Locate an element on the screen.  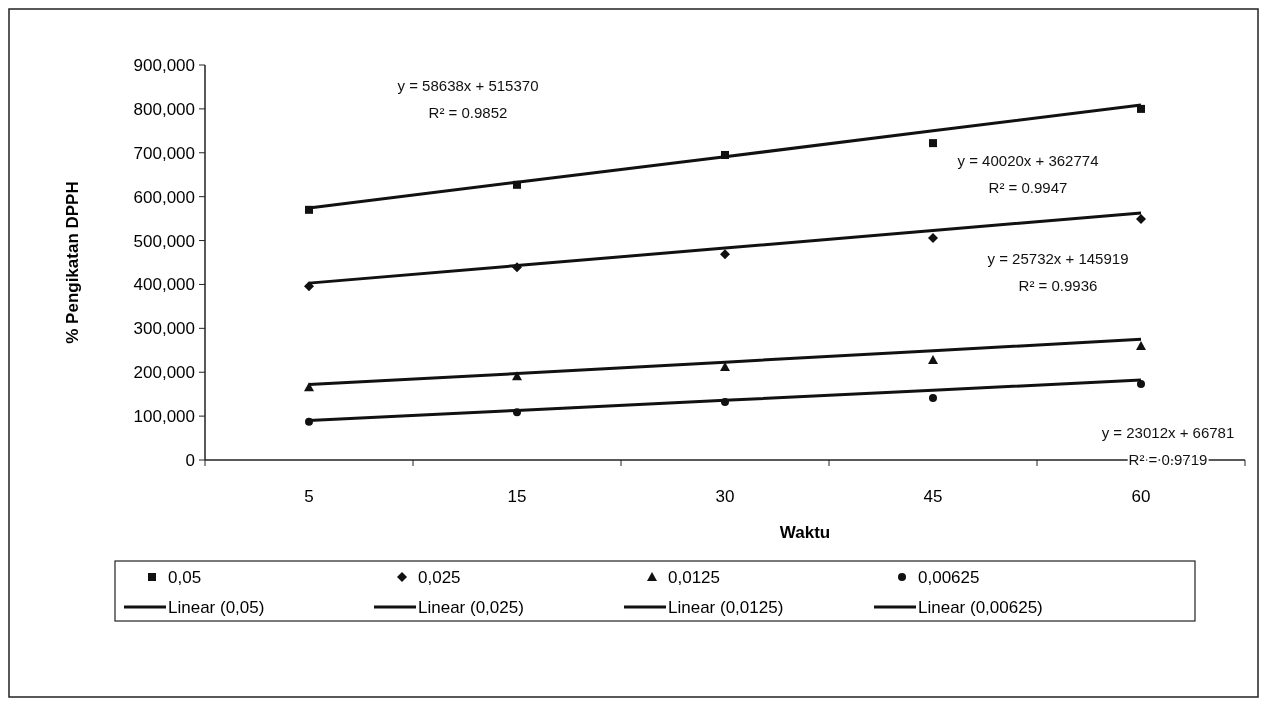
y-tick-label: 500,000 is located at coordinates (164, 241).